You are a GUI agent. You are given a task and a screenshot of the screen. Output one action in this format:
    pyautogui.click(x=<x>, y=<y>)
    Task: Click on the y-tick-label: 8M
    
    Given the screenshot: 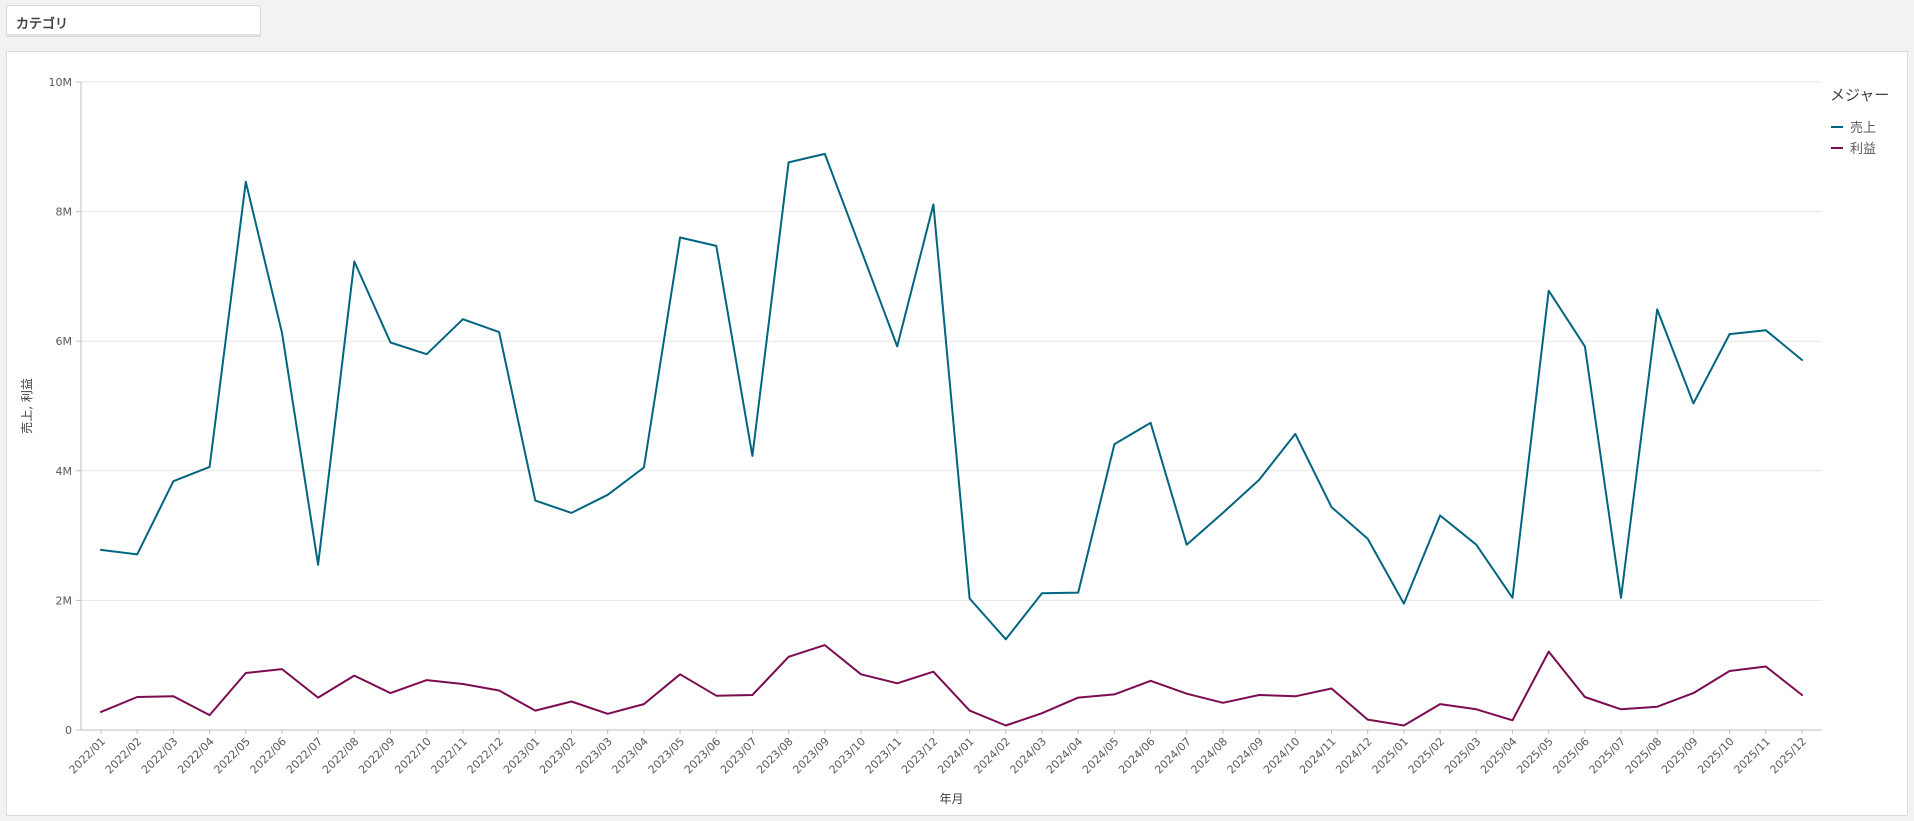 What is the action you would take?
    pyautogui.click(x=64, y=212)
    